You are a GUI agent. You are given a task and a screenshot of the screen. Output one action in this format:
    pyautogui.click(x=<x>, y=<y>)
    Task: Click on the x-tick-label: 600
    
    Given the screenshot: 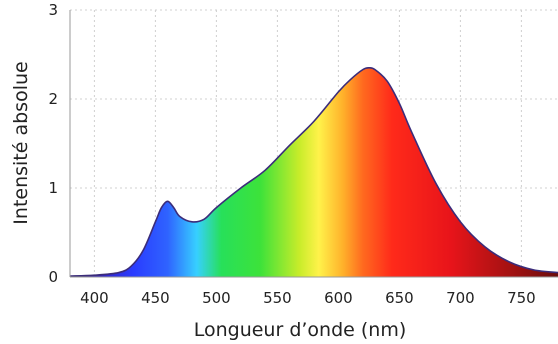 What is the action you would take?
    pyautogui.click(x=338, y=298)
    